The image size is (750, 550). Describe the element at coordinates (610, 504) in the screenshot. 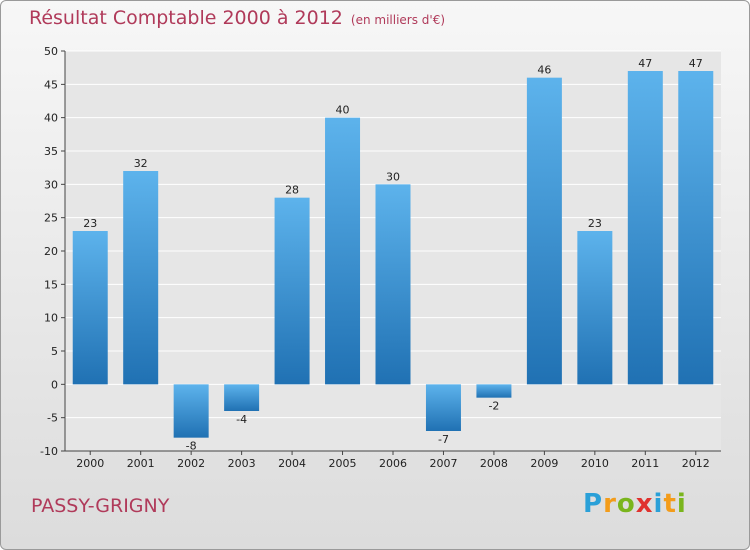

I see `logo-letter: r` at that location.